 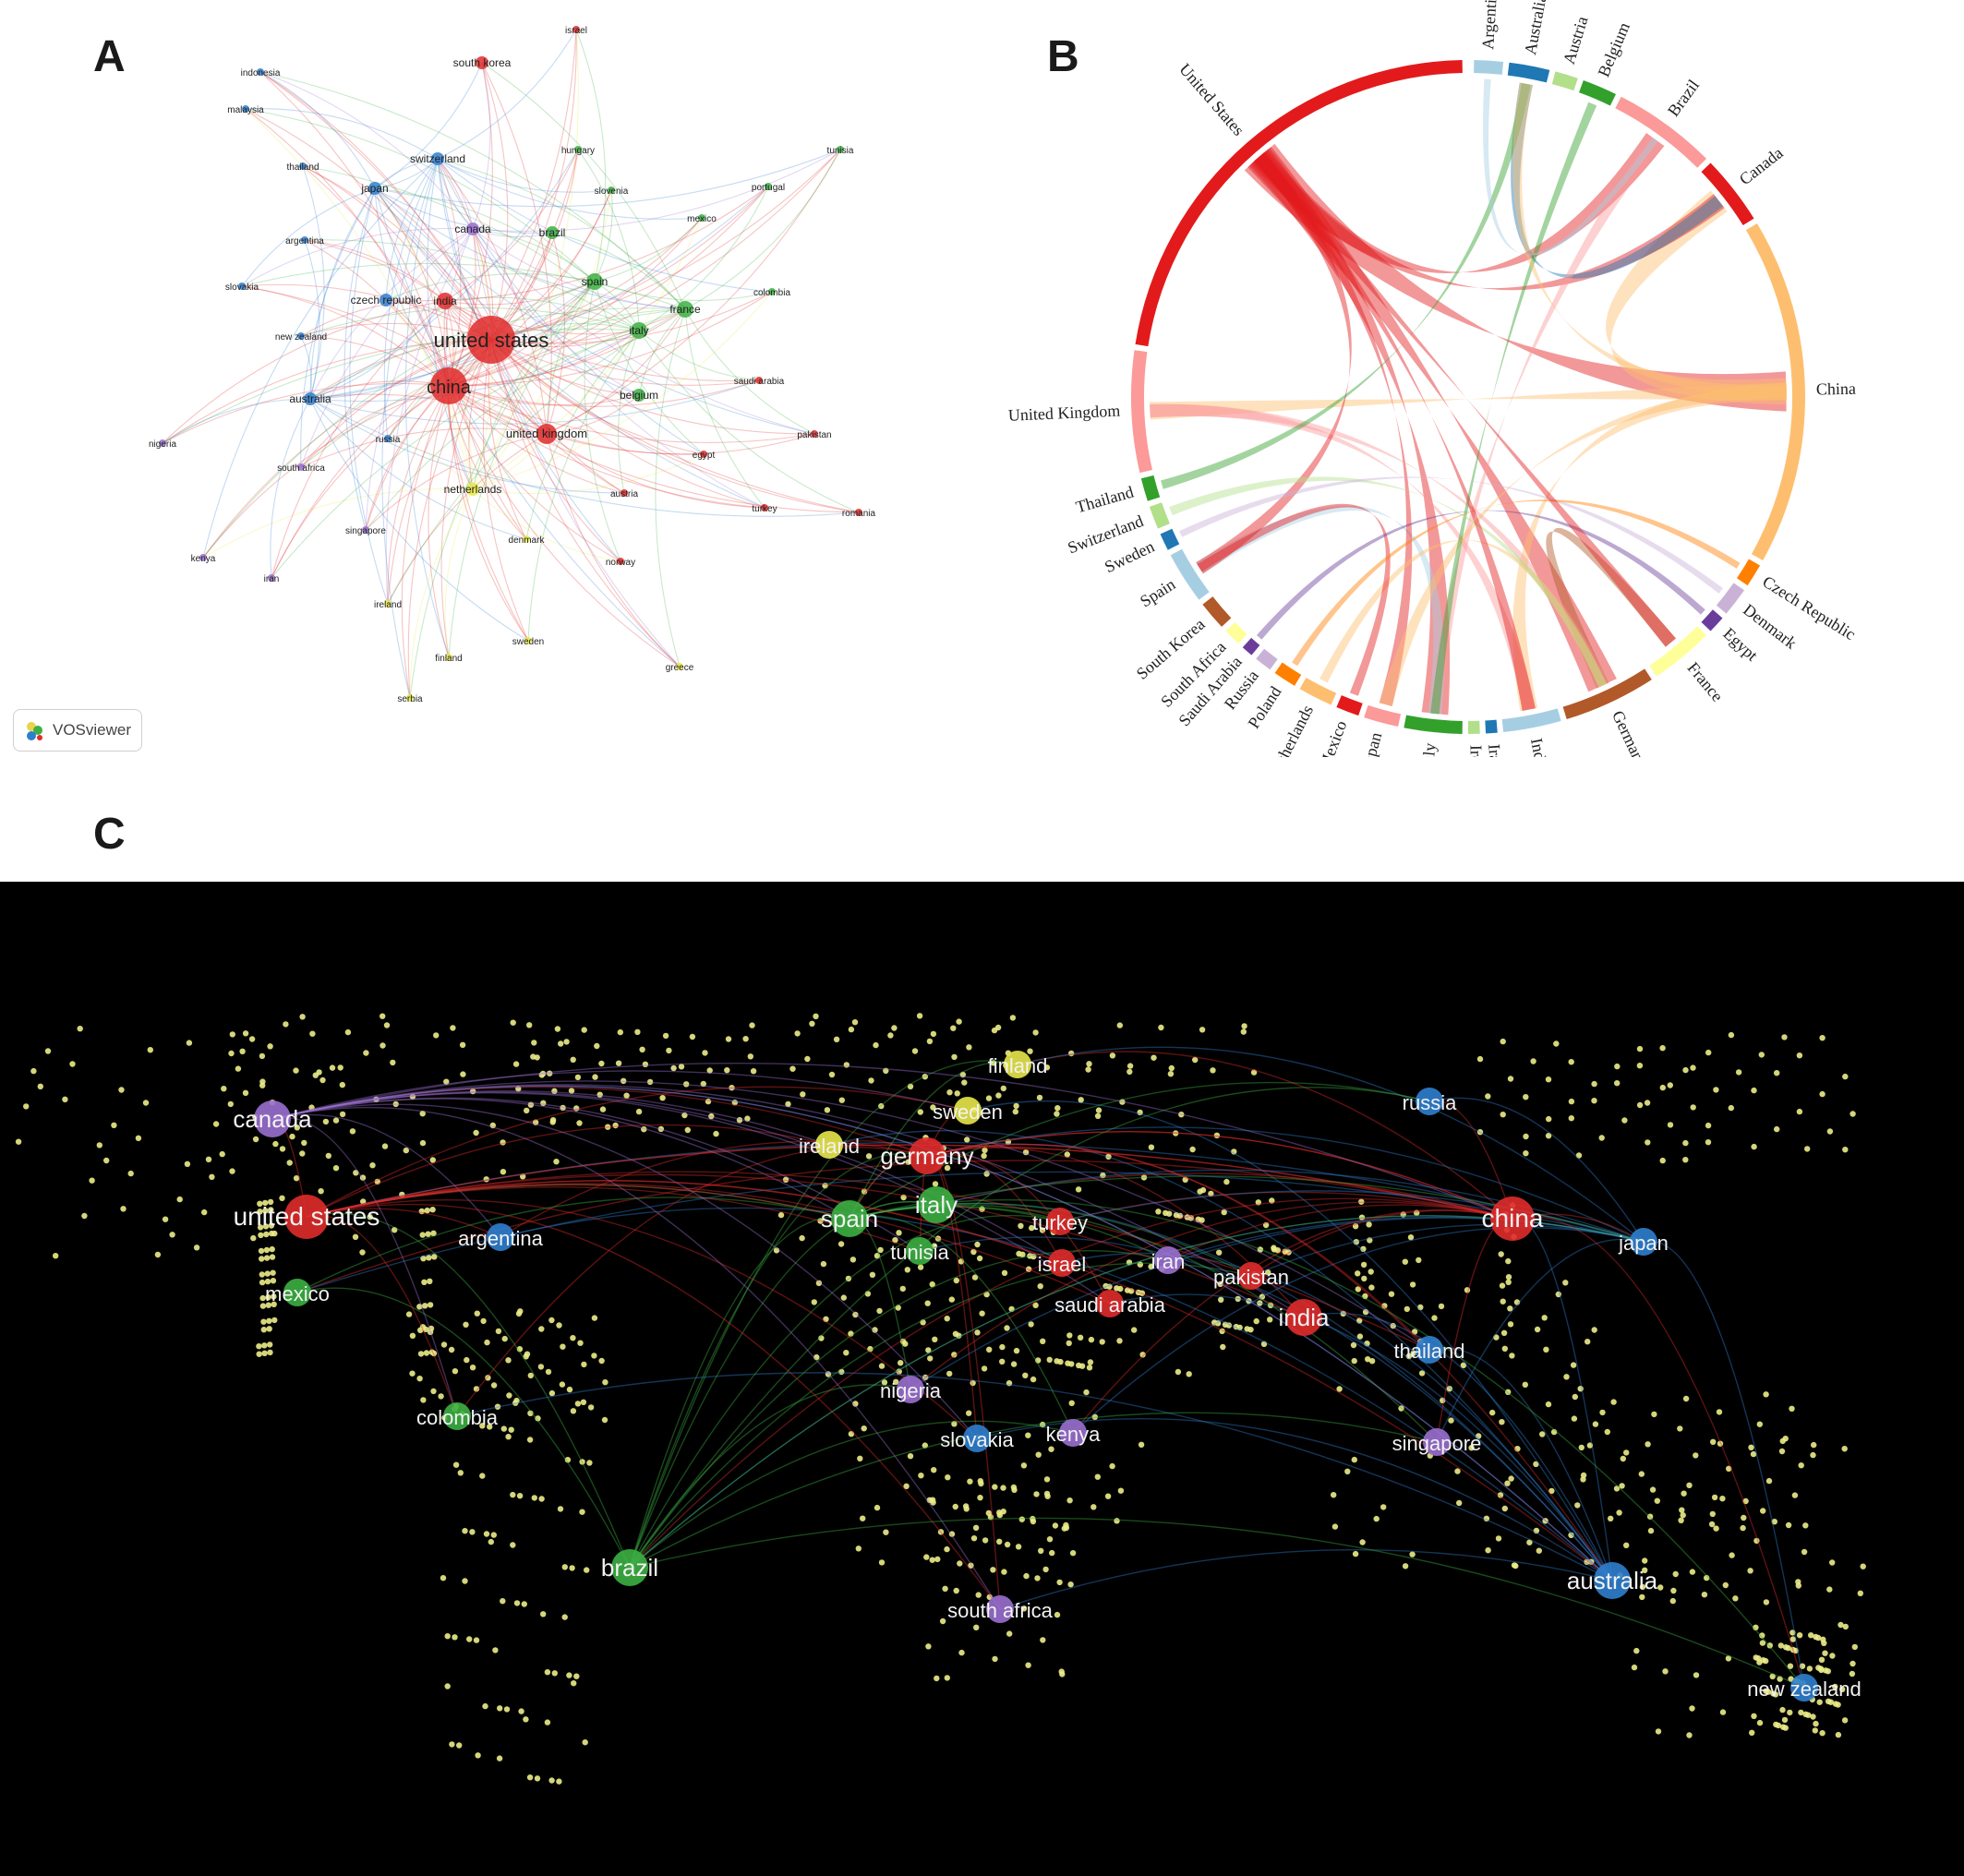 What do you see at coordinates (594, 281) in the screenshot?
I see `node-spain` at bounding box center [594, 281].